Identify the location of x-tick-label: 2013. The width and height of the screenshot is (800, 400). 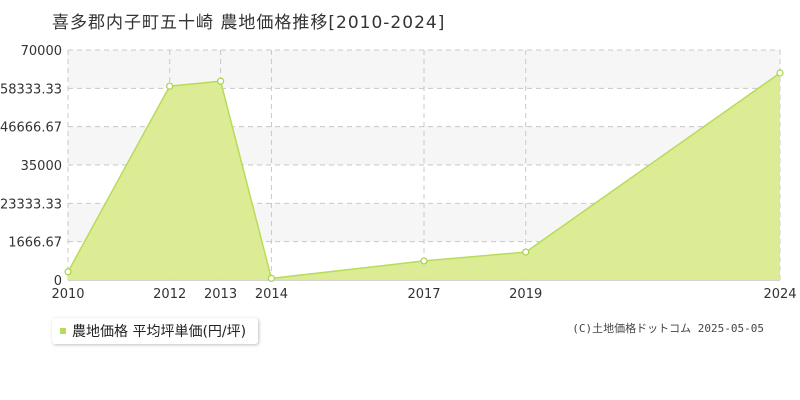
(220, 294).